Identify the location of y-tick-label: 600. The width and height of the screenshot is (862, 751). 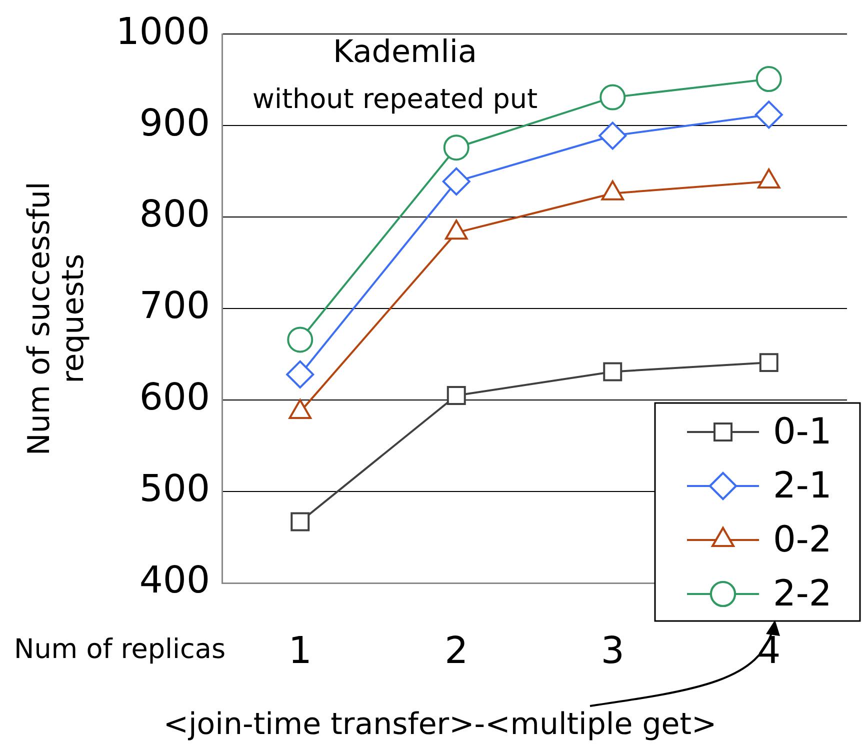
(174, 397).